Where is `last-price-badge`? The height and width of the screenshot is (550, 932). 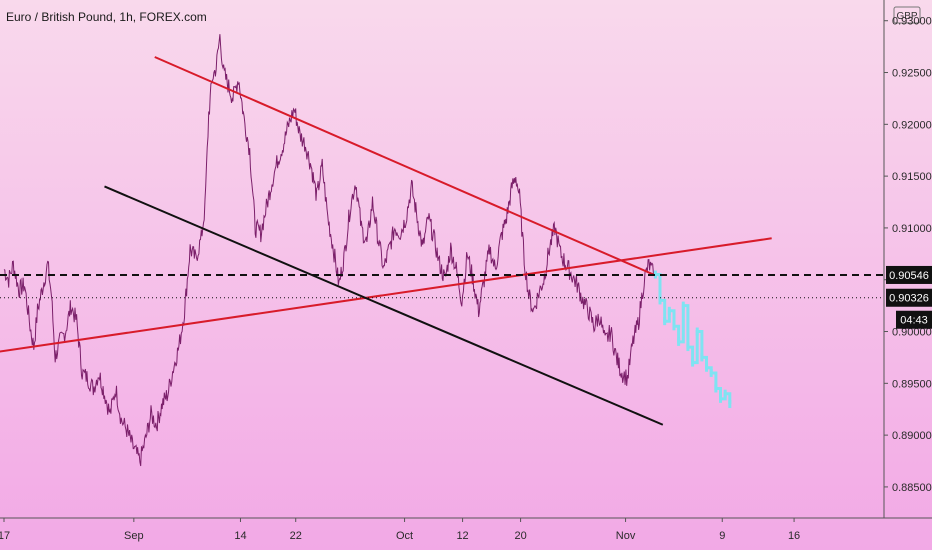 last-price-badge is located at coordinates (909, 297).